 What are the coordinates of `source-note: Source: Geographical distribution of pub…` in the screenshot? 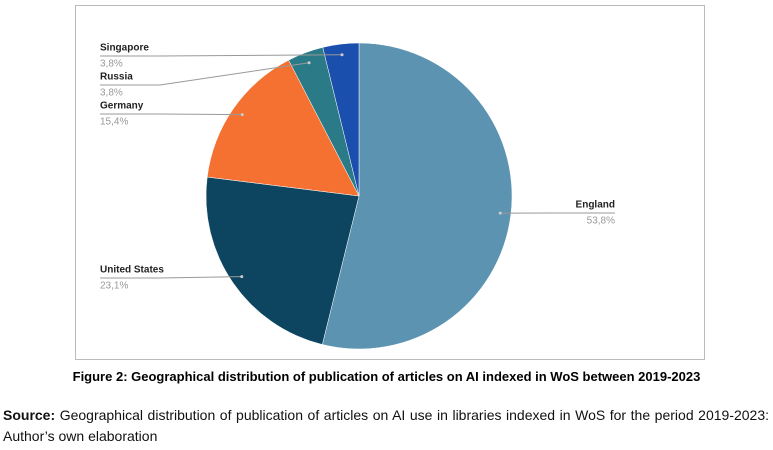 It's located at (386, 426).